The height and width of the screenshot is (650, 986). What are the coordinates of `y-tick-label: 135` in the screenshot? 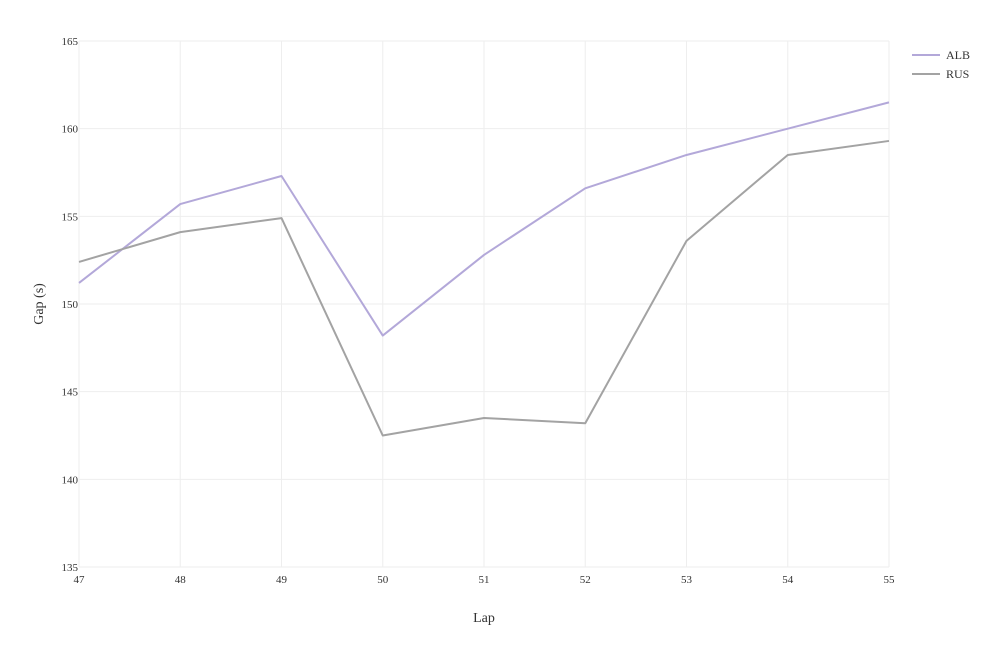 It's located at (70, 568).